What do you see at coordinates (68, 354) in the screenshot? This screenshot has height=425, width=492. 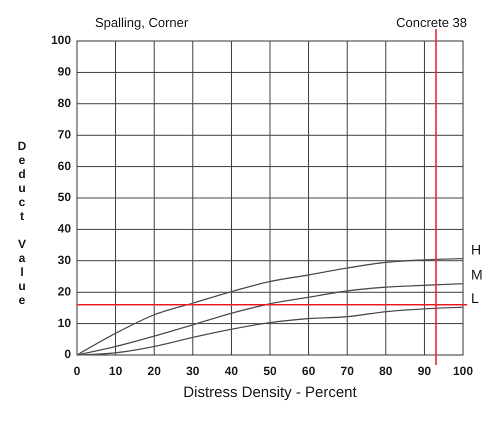 I see `y-tick-label: 0` at bounding box center [68, 354].